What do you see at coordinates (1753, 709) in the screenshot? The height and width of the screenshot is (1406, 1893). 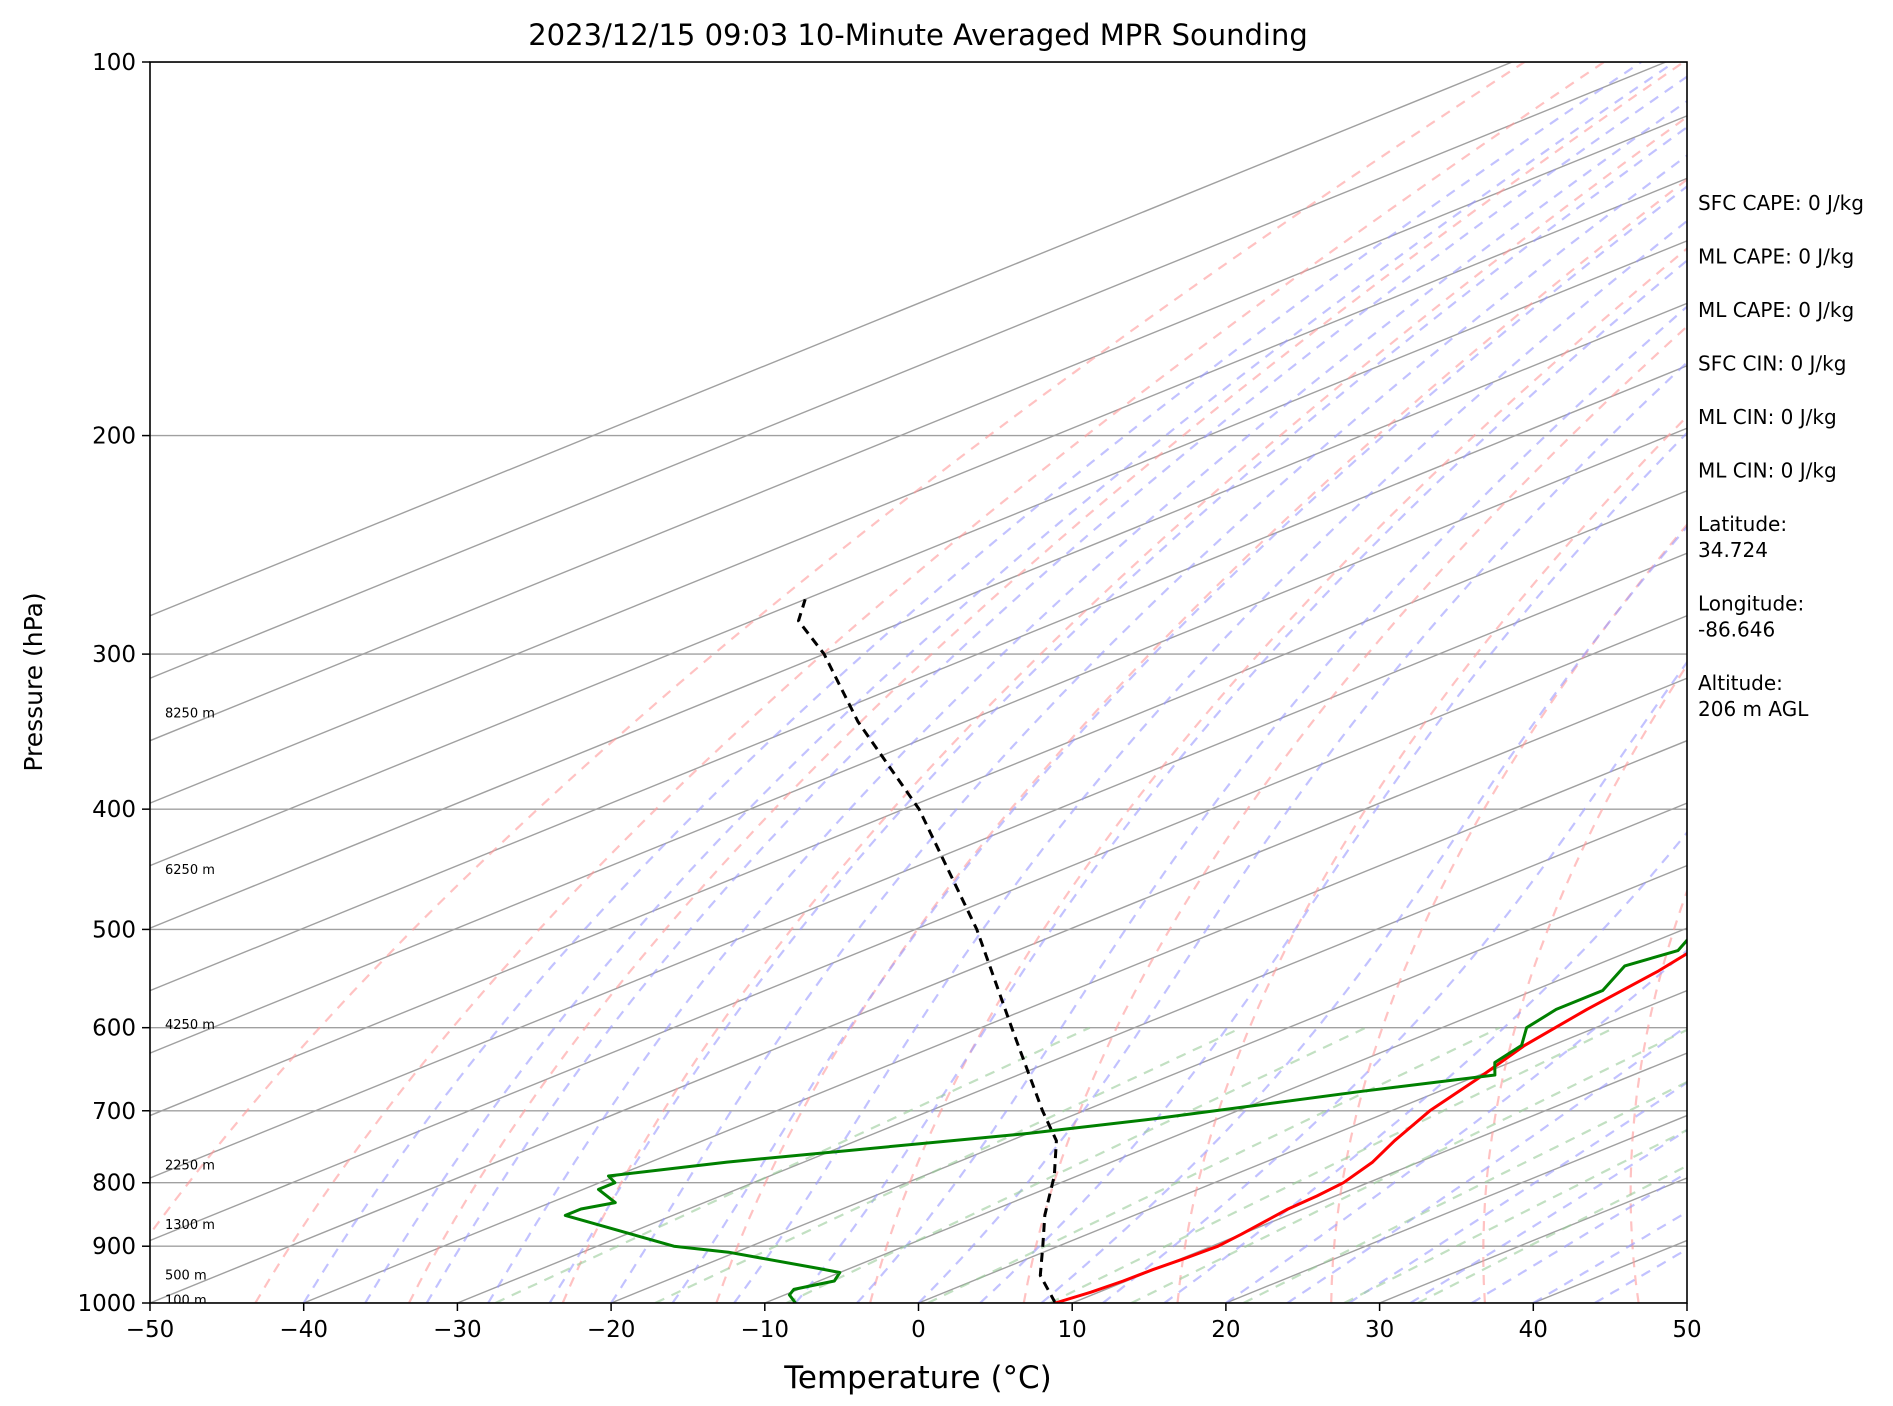 I see `stats-line: 206 m AGL` at bounding box center [1753, 709].